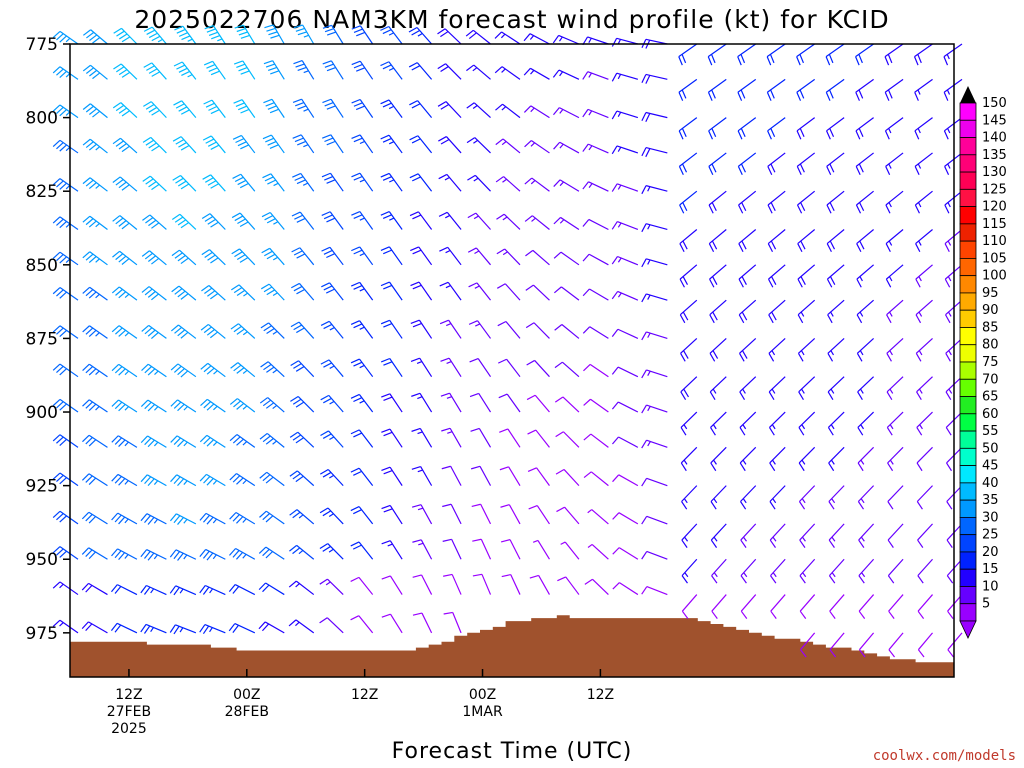  What do you see at coordinates (990, 517) in the screenshot?
I see `colorbar-label: 30` at bounding box center [990, 517].